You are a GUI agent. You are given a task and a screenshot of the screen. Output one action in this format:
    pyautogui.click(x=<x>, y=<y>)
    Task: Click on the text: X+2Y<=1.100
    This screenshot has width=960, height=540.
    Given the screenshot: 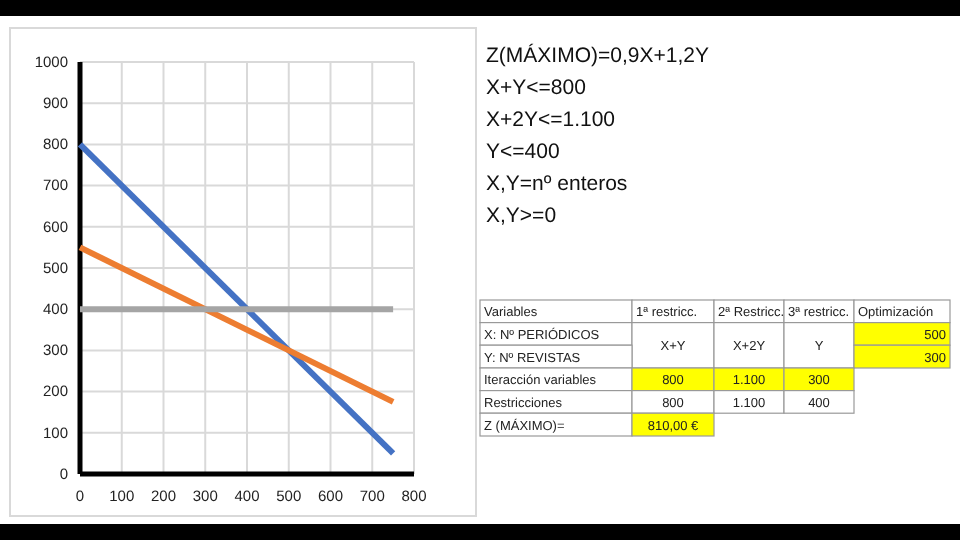 What is the action you would take?
    pyautogui.click(x=551, y=120)
    